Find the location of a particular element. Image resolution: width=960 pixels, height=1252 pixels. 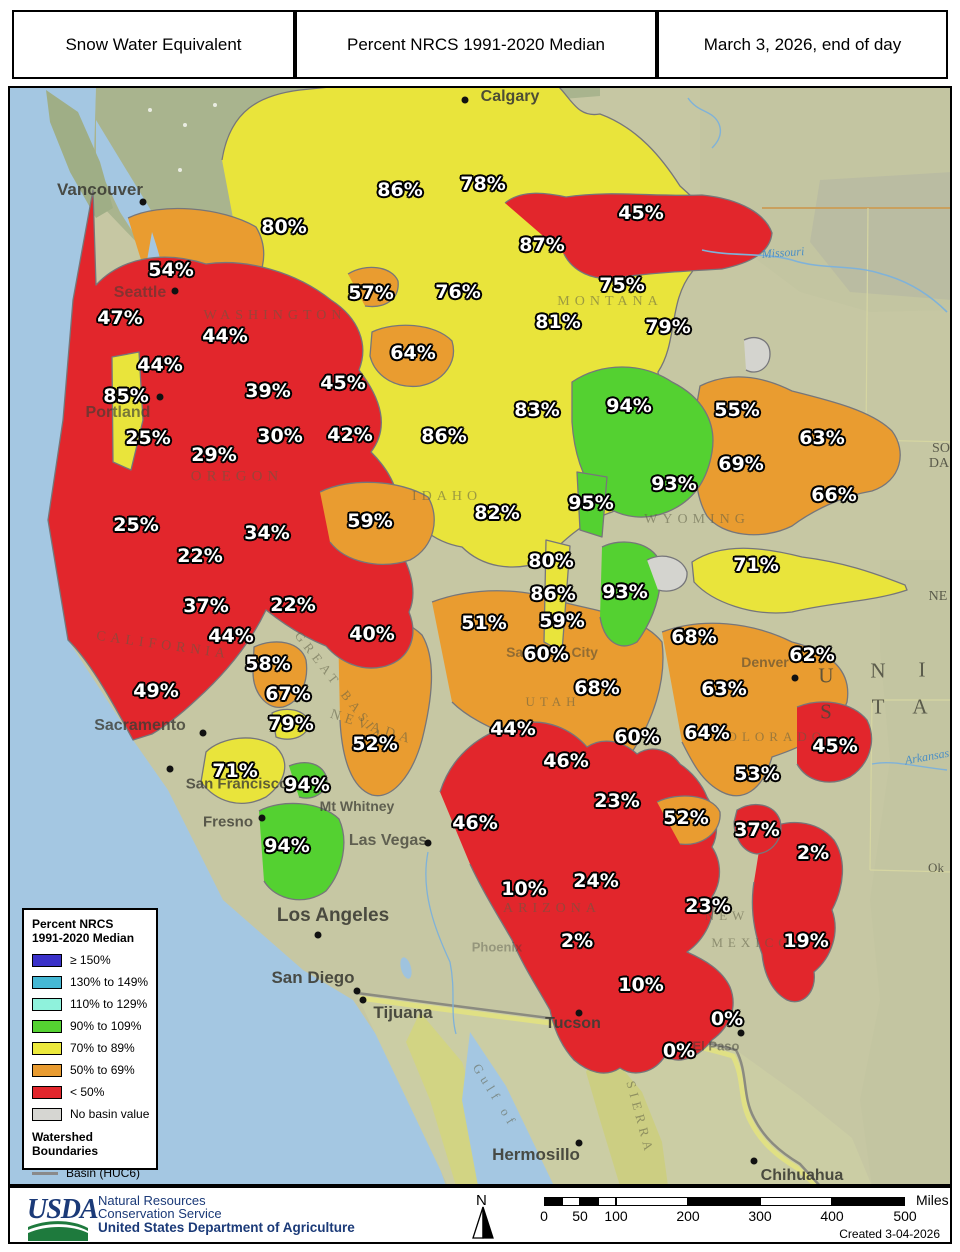

basin-value-label: 81% is located at coordinates (558, 322).